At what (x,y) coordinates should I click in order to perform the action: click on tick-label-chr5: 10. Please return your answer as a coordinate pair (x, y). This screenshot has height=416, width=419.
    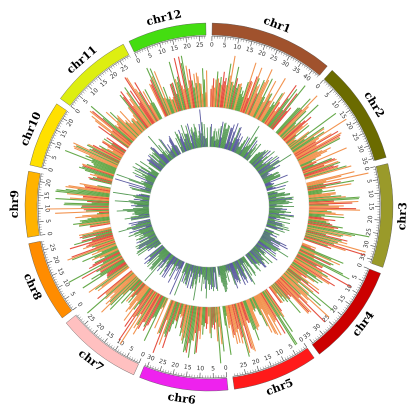
    Looking at the image, I should click on (280, 353).